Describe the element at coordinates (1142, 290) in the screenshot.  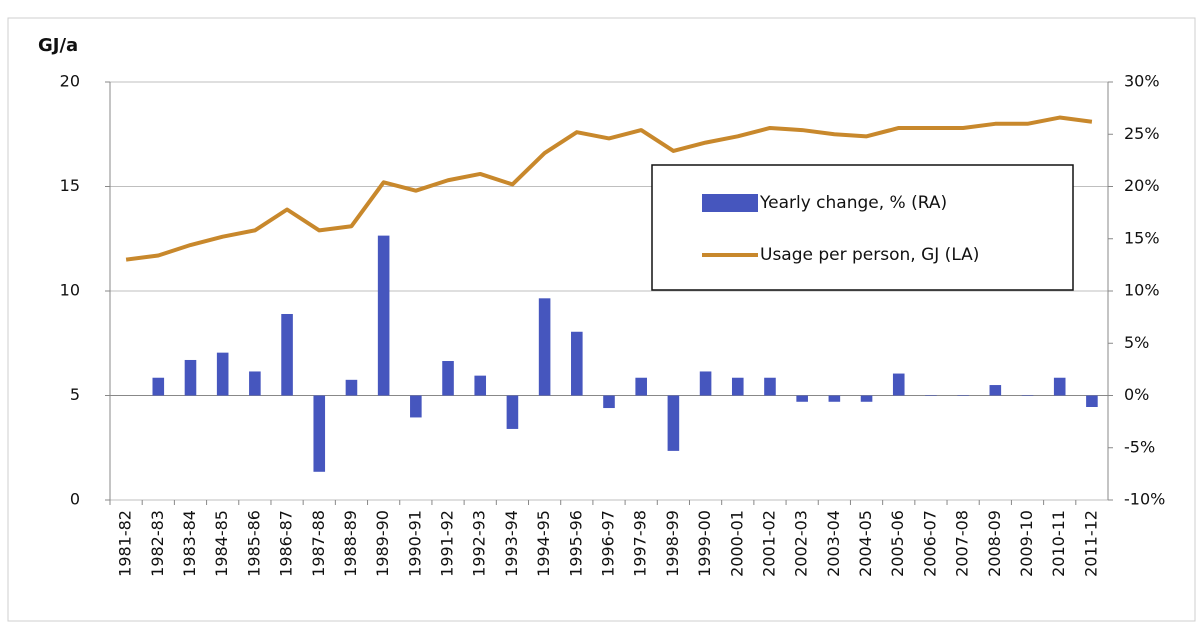
I see `y2-tick-label: 10%` at that location.